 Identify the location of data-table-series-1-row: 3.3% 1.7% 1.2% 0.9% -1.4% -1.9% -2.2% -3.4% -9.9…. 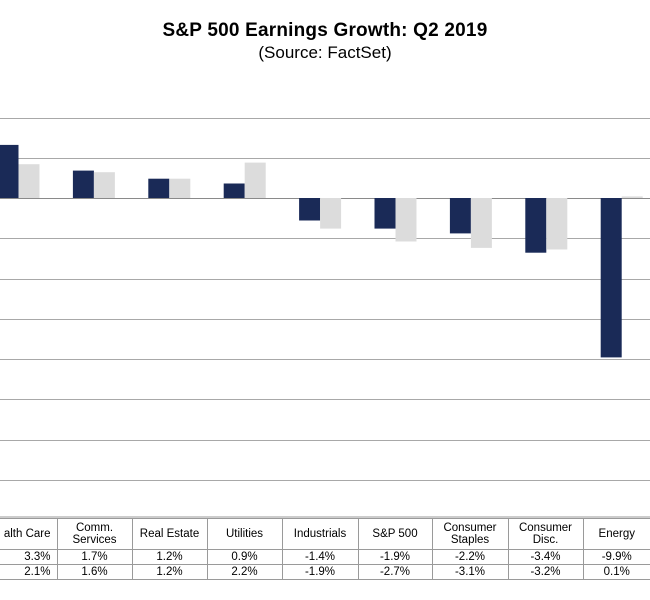
(325, 557).